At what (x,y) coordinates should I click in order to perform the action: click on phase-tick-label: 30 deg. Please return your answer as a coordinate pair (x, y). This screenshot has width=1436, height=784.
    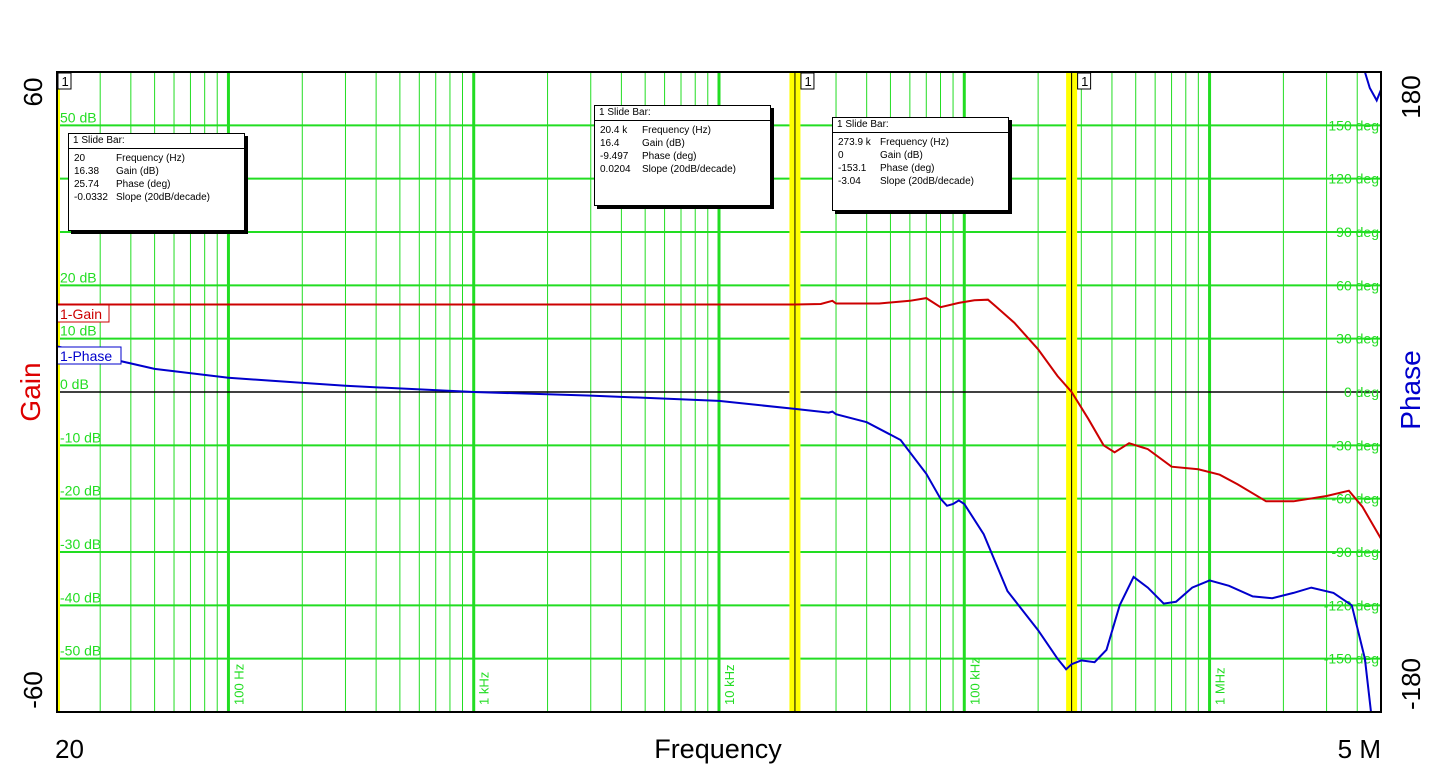
    Looking at the image, I should click on (1357, 339).